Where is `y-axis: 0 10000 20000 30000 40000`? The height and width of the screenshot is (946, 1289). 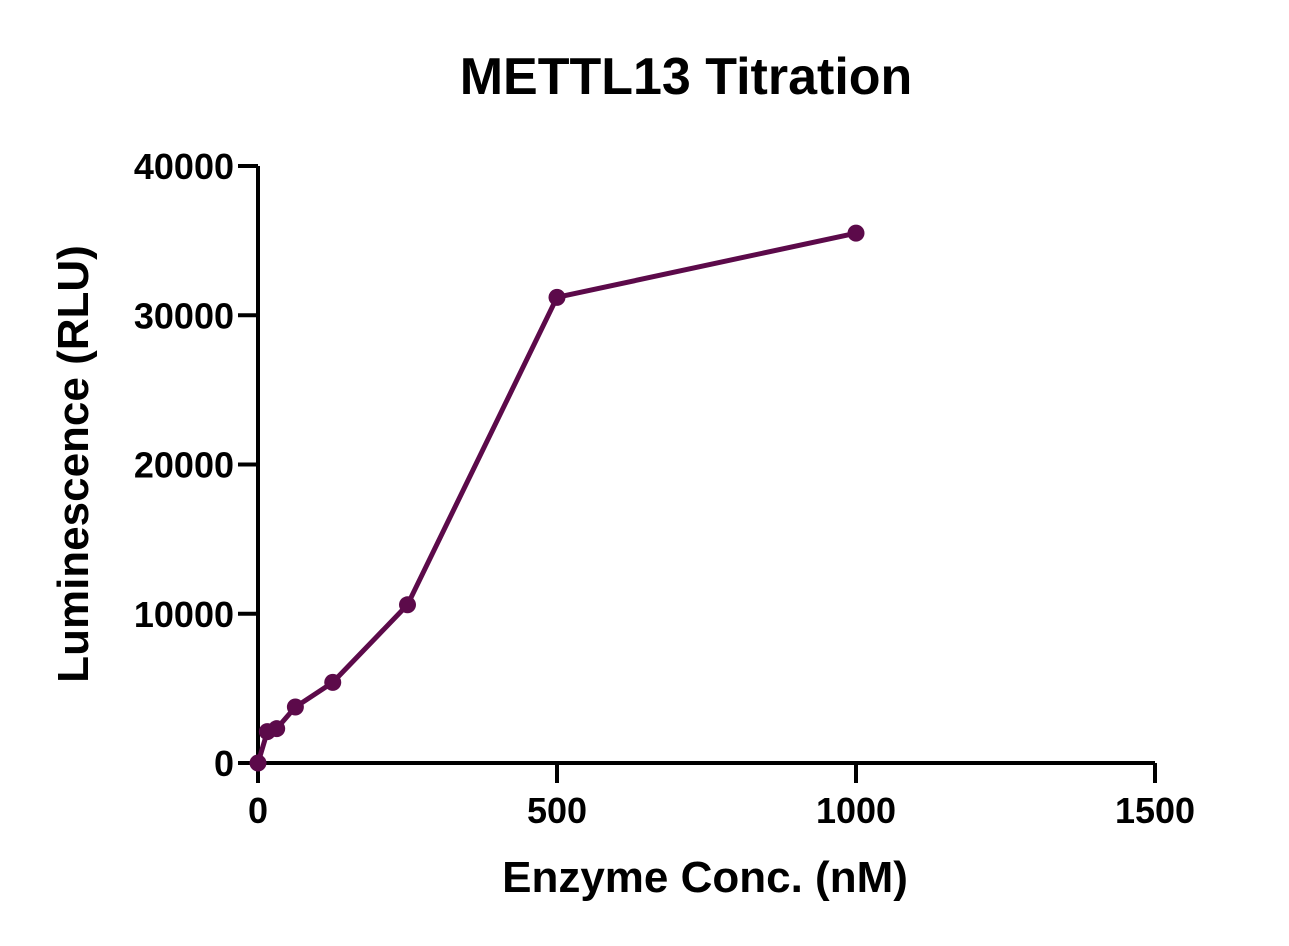 y-axis: 0 10000 20000 30000 40000 is located at coordinates (197, 465).